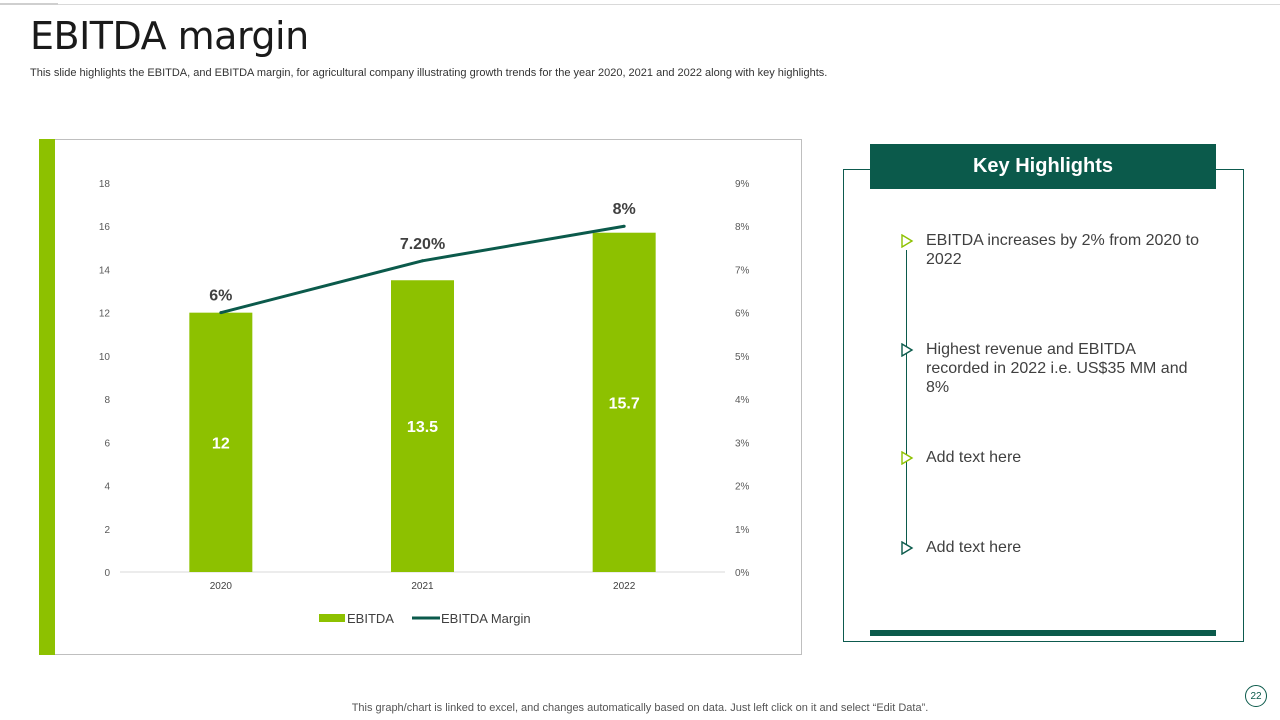 This screenshot has height=720, width=1280. Describe the element at coordinates (105, 357) in the screenshot. I see `y-left-tick-label: 10` at that location.